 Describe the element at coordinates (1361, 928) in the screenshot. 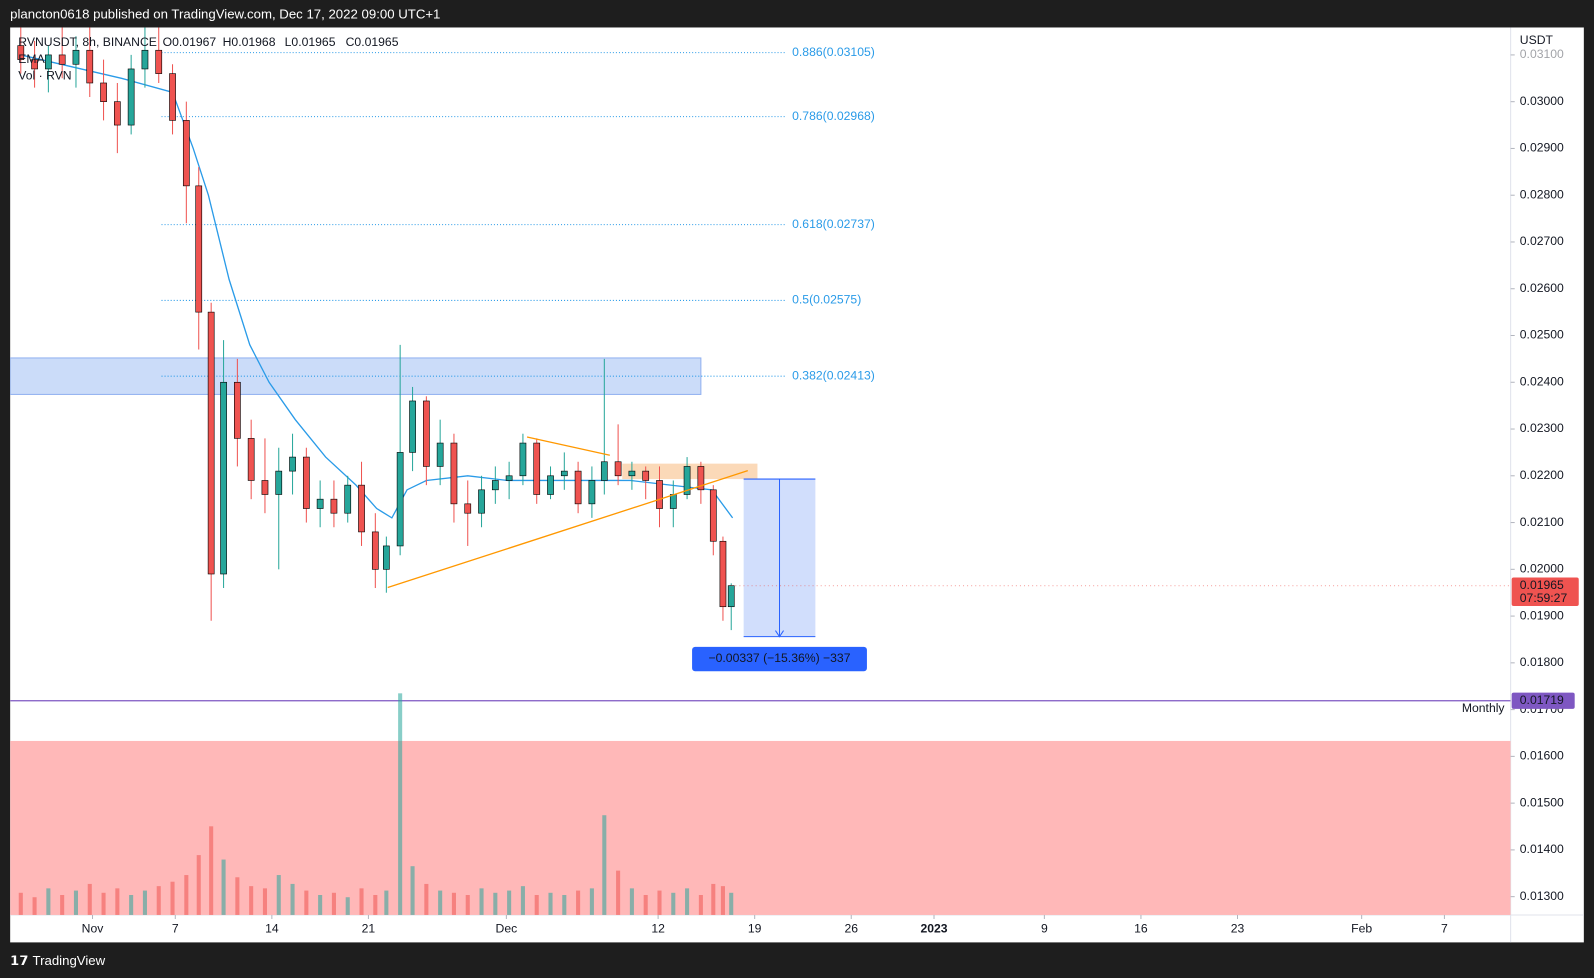

I see `x-tick-label: Feb` at that location.